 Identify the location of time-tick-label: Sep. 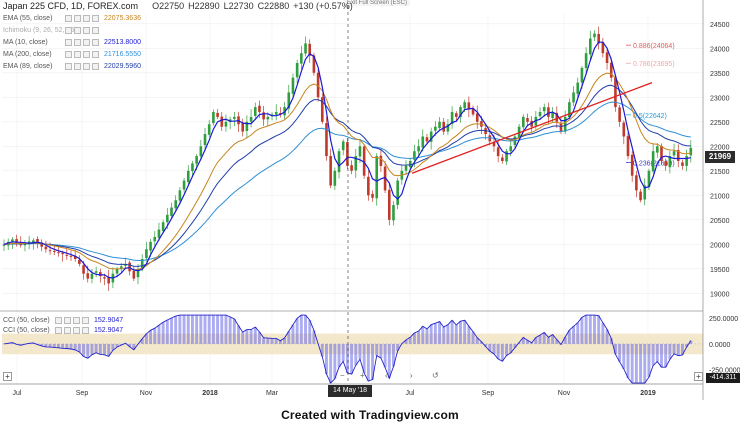
(82, 393).